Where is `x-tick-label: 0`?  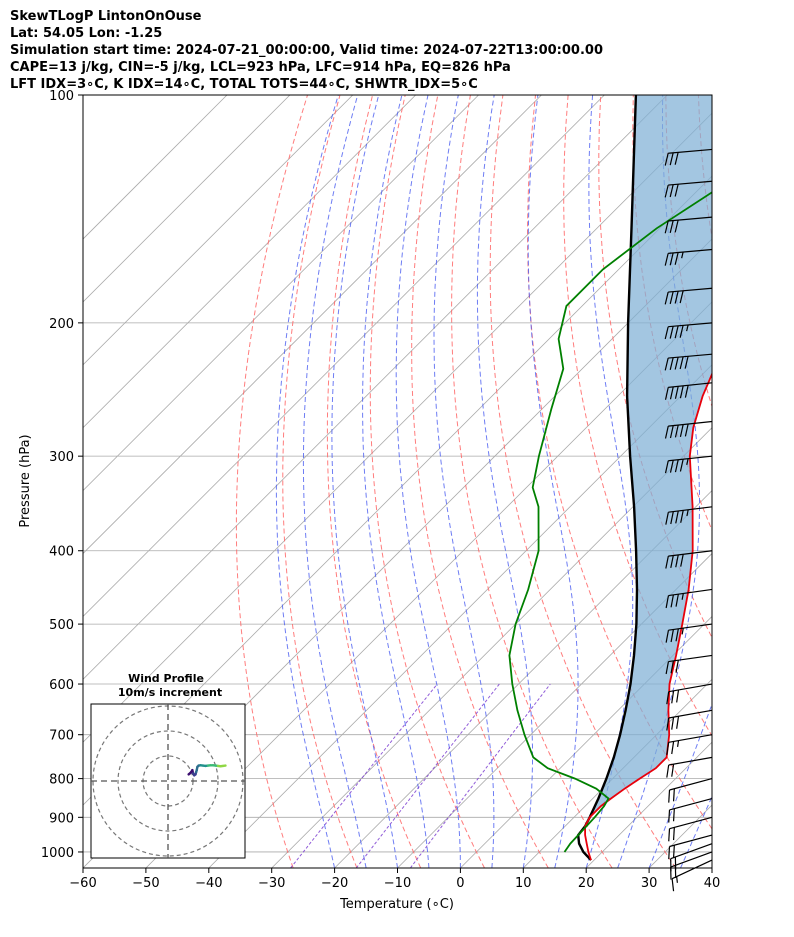
x-tick-label: 0 is located at coordinates (460, 883).